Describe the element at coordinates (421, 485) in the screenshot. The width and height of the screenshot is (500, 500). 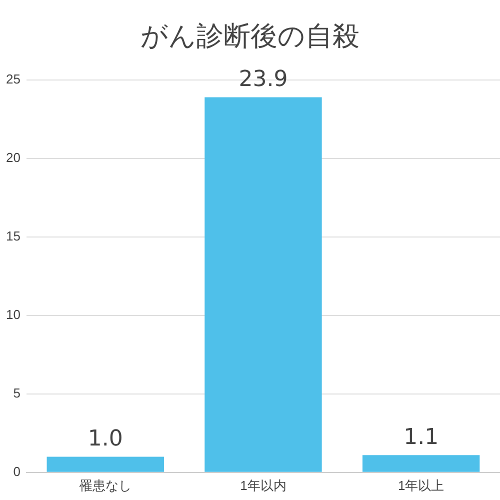
I see `x-tick-label: 1年以上` at that location.